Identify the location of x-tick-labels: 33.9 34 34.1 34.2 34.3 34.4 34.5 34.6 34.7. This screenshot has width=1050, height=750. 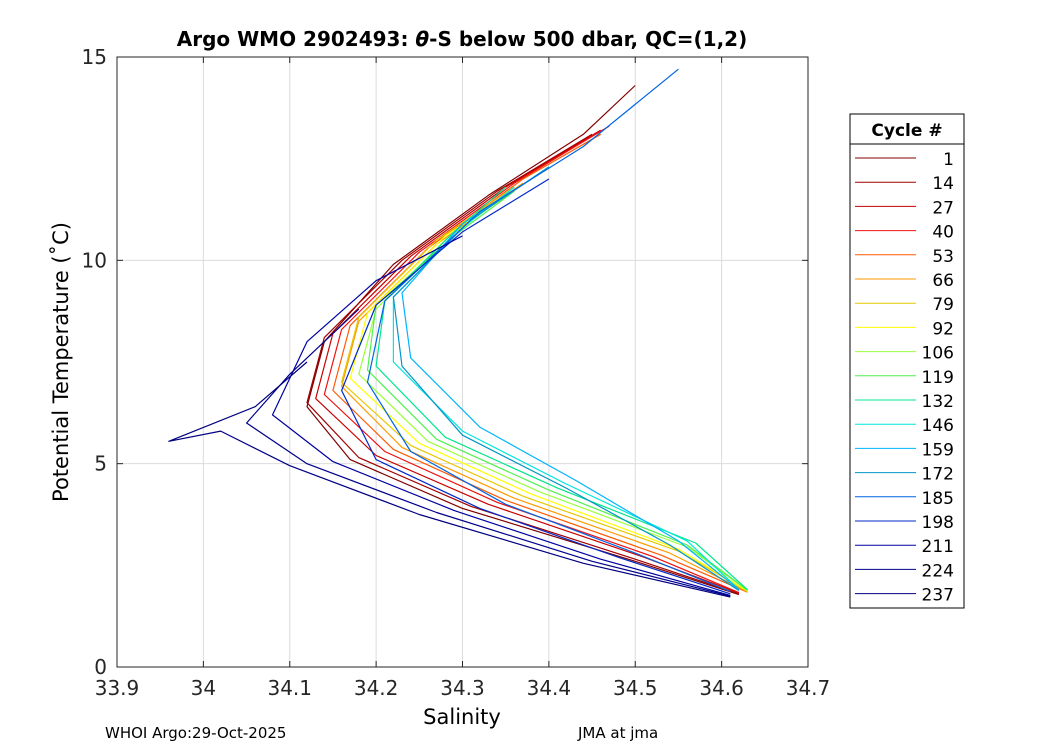
(463, 688).